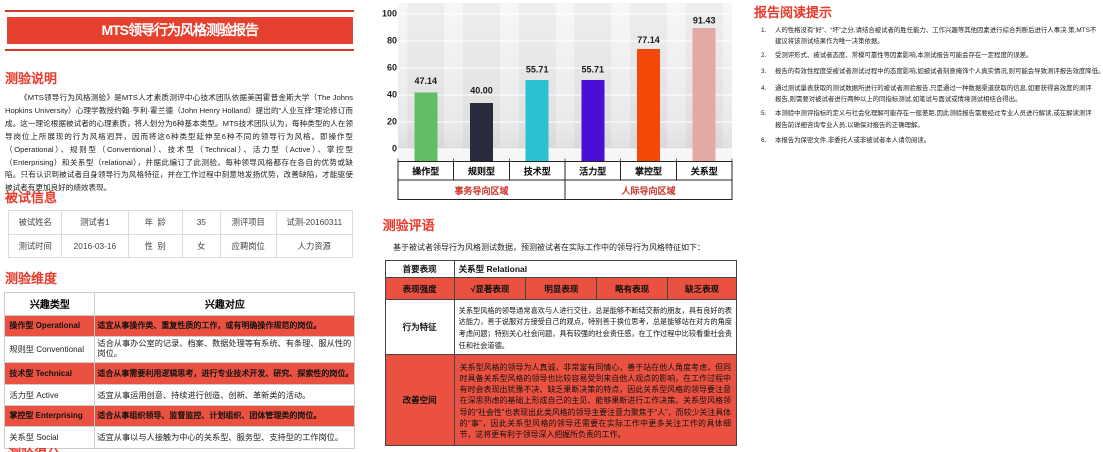 This screenshot has height=452, width=1103. What do you see at coordinates (392, 41) in the screenshot?
I see `svg-text: 80` at bounding box center [392, 41].